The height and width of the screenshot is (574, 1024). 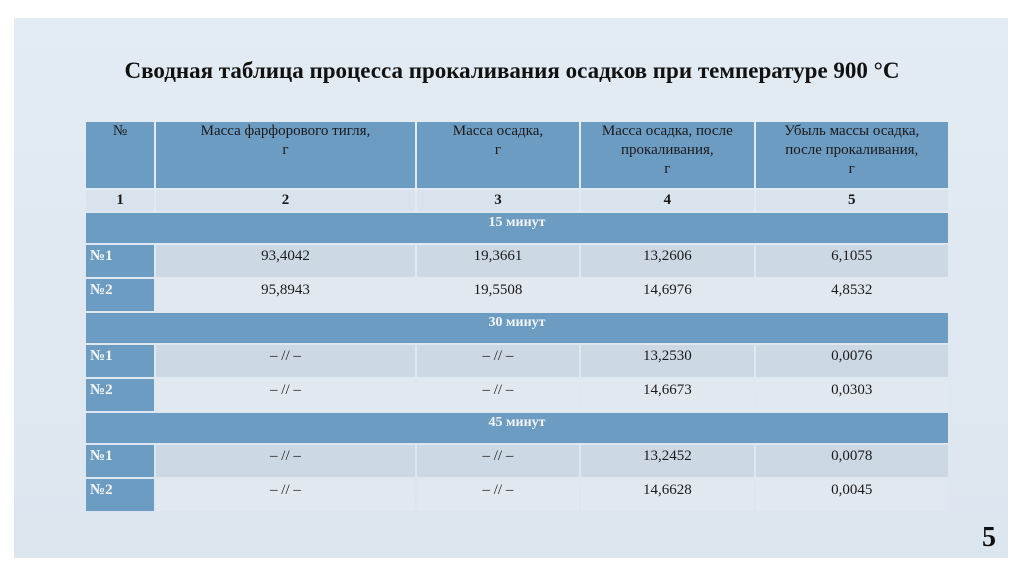 I want to click on column-number: 1, so click(x=120, y=200).